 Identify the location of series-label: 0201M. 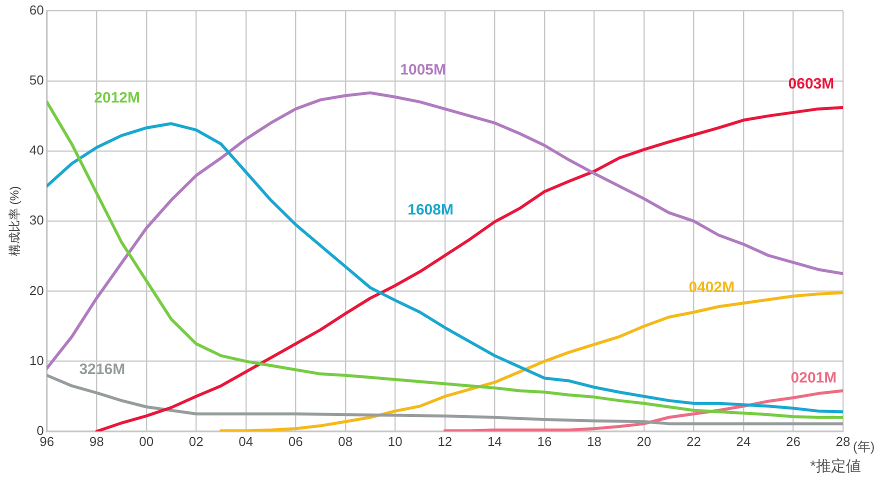
(813, 377).